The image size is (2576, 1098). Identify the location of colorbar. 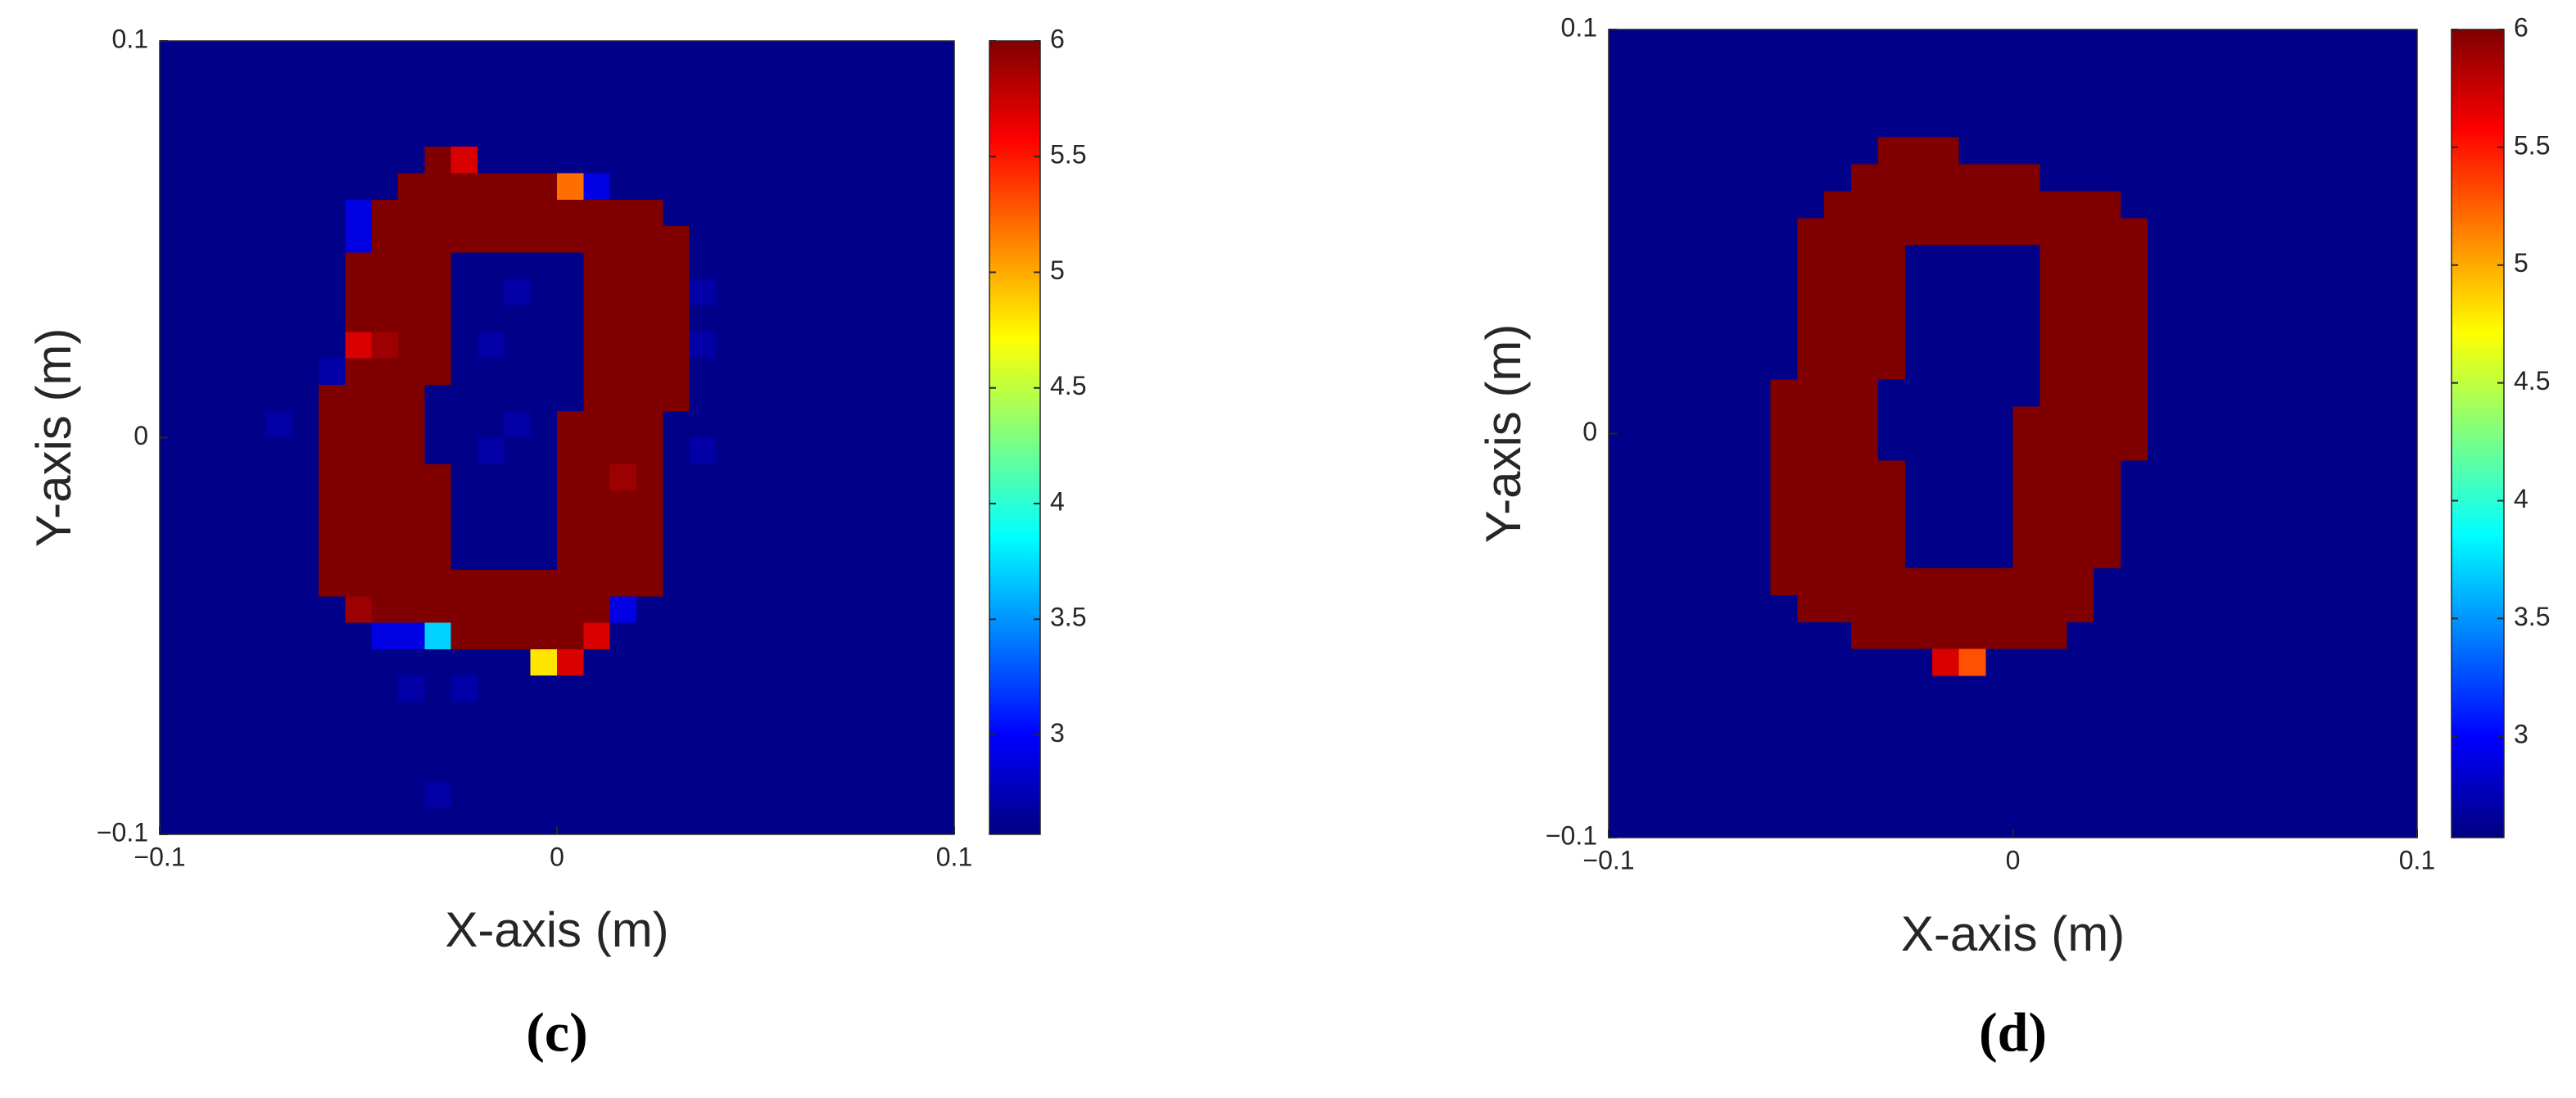
(2478, 433).